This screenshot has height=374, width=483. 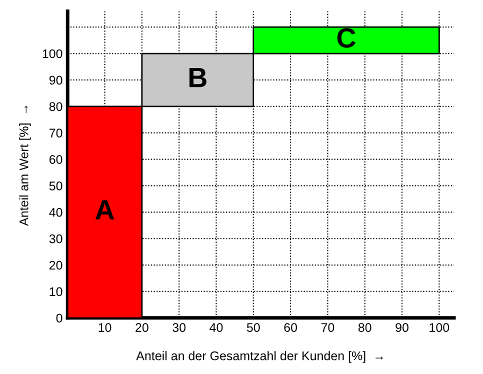 What do you see at coordinates (56, 291) in the screenshot?
I see `y-tick-label: 10` at bounding box center [56, 291].